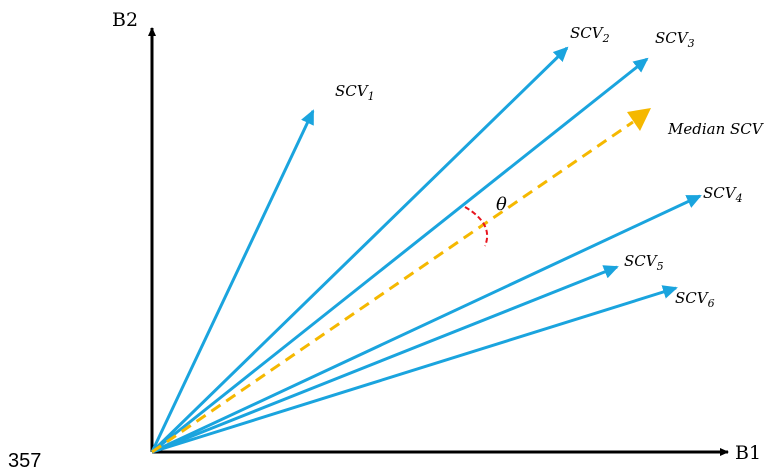 The image size is (776, 470). What do you see at coordinates (748, 453) in the screenshot?
I see `x-axis-label: B1` at bounding box center [748, 453].